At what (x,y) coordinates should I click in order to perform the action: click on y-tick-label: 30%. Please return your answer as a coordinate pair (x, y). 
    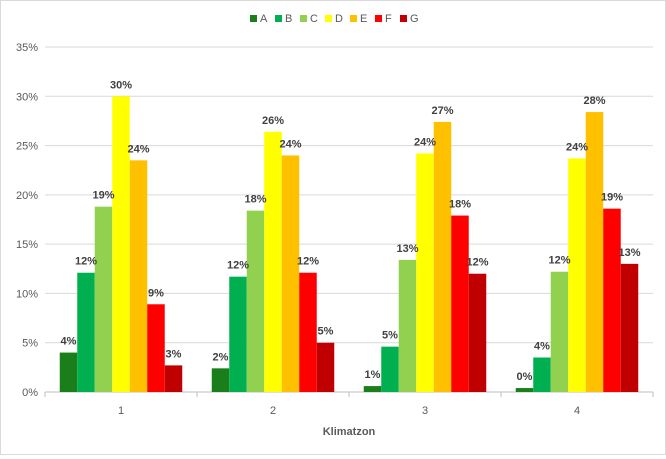
    Looking at the image, I should click on (27, 97).